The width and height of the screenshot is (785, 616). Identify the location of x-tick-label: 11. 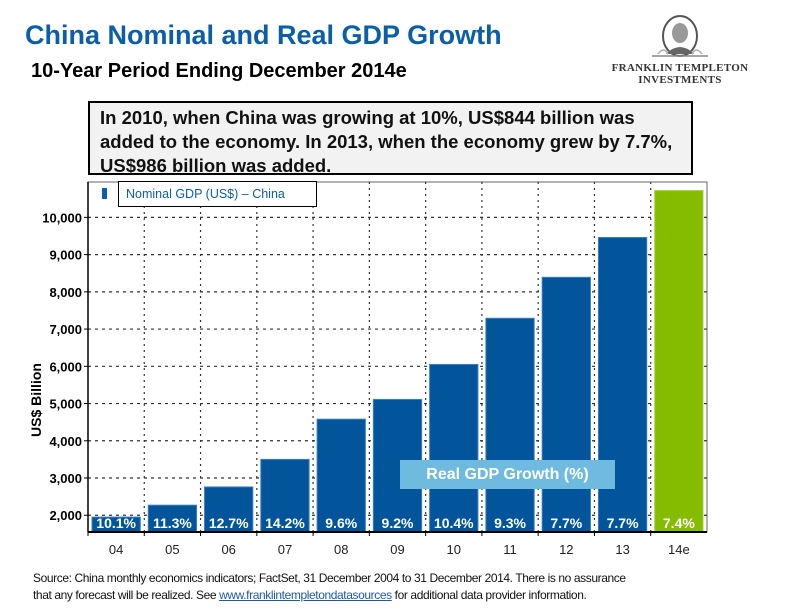
(510, 549).